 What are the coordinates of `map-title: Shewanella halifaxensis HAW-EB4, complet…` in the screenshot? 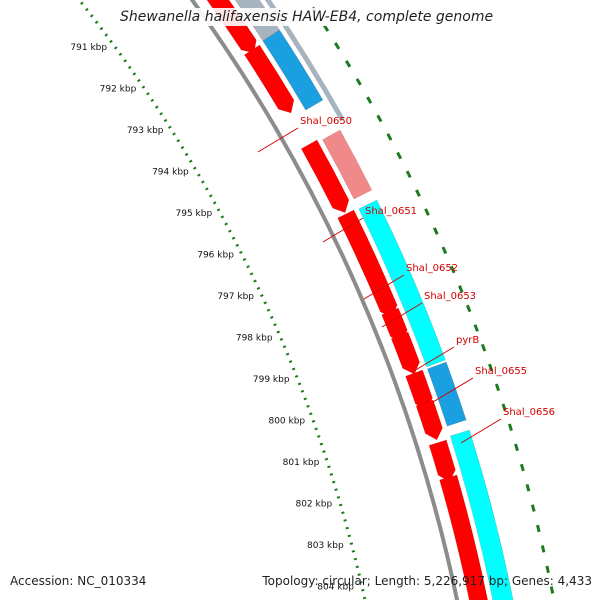 It's located at (307, 17).